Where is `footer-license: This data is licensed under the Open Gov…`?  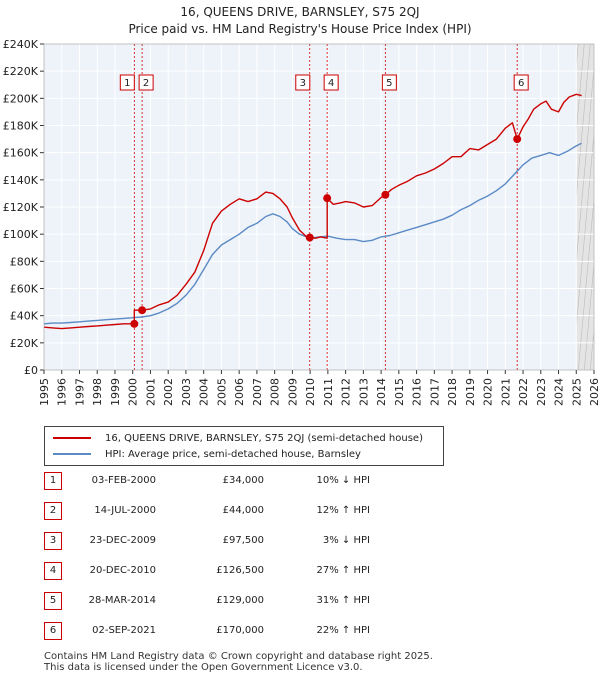 footer-license: This data is licensed under the Open Gov… is located at coordinates (203, 667).